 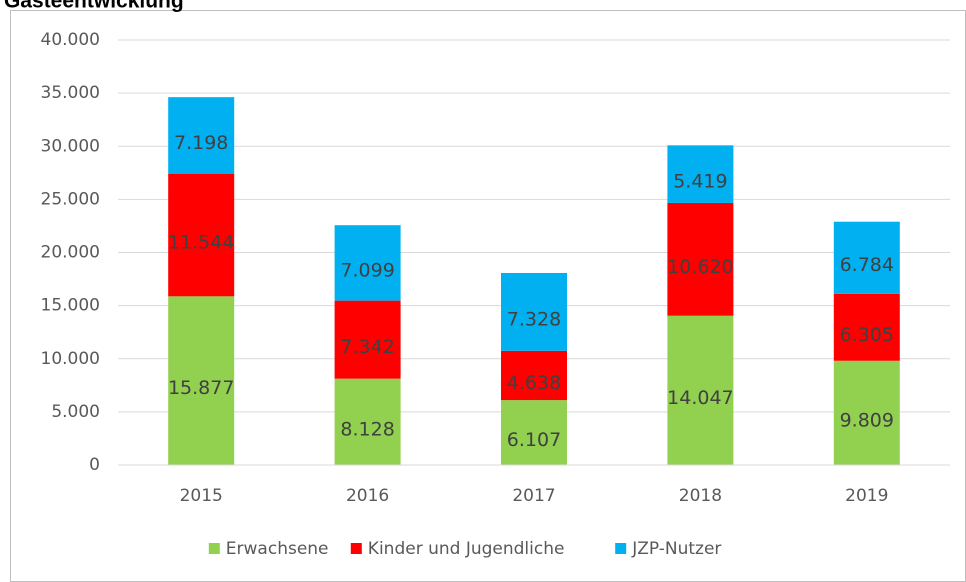 What do you see at coordinates (201, 242) in the screenshot?
I see `data-label: 11.544` at bounding box center [201, 242].